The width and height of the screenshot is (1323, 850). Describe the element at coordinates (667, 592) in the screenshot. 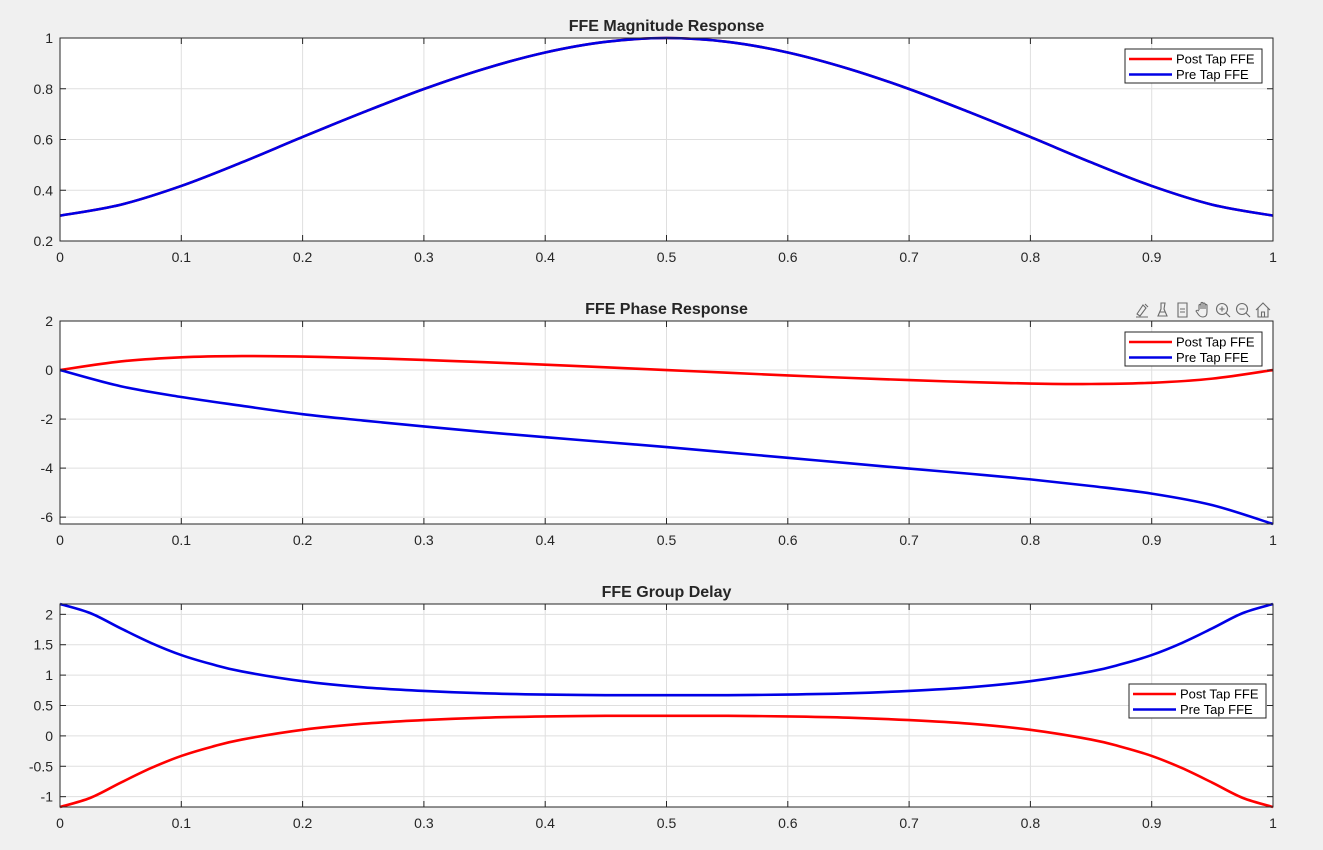

I see `chart-title: FFE Group Delay` at that location.